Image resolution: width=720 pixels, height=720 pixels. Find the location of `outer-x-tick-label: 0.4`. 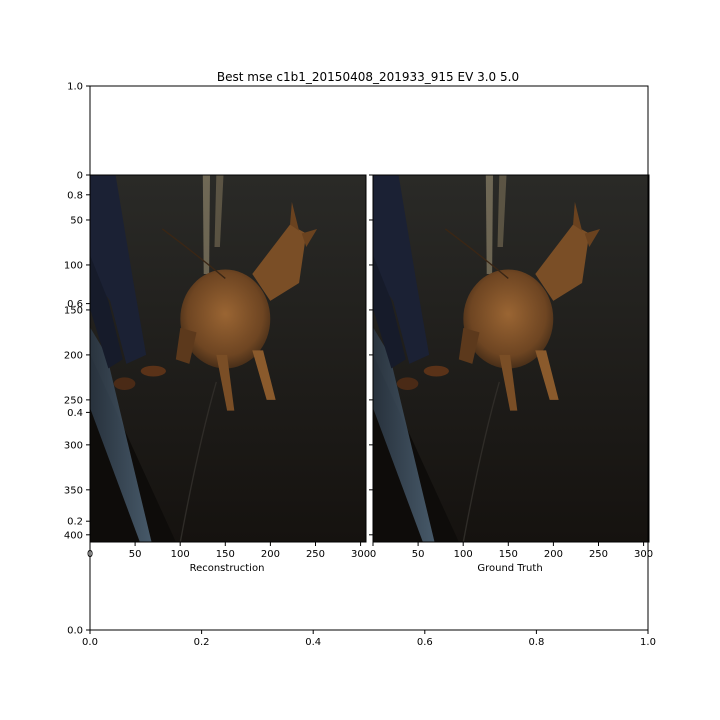

outer-x-tick-label: 0.4 is located at coordinates (313, 642).